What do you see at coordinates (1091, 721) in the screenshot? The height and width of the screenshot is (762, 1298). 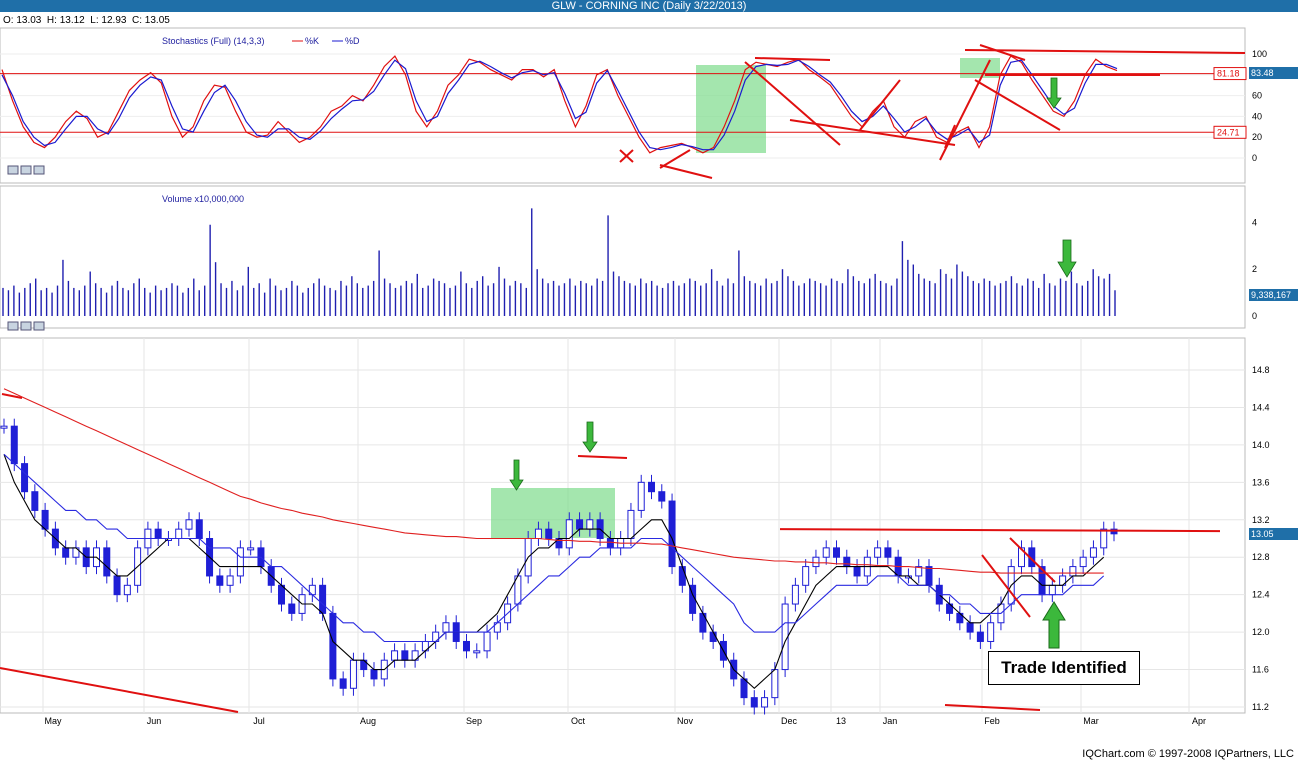 I see `month-label-11: Mar` at bounding box center [1091, 721].